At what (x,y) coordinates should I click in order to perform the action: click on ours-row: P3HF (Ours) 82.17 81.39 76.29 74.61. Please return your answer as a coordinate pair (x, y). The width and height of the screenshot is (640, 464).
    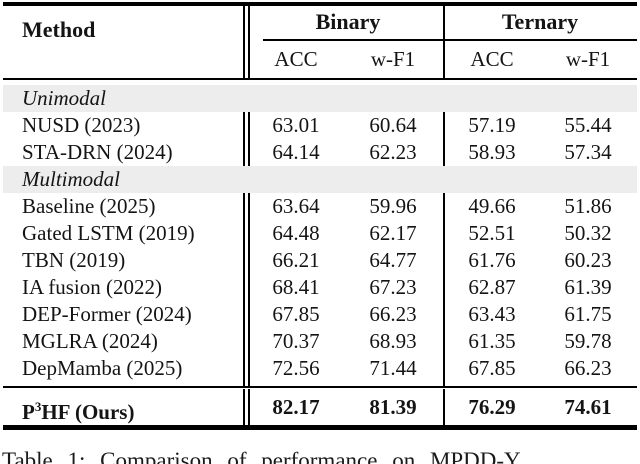
    Looking at the image, I should click on (320, 407).